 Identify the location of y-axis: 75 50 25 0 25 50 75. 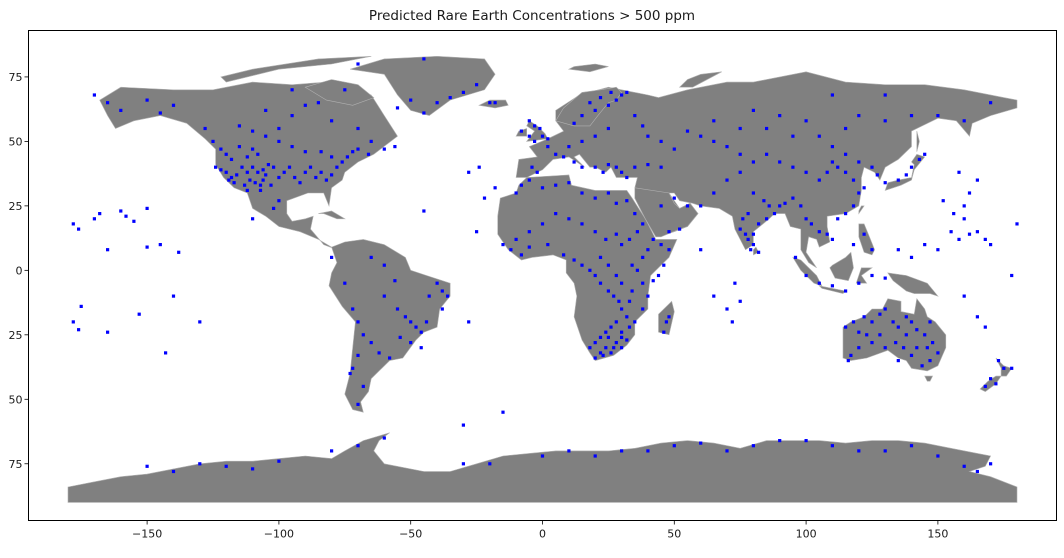
(19, 271).